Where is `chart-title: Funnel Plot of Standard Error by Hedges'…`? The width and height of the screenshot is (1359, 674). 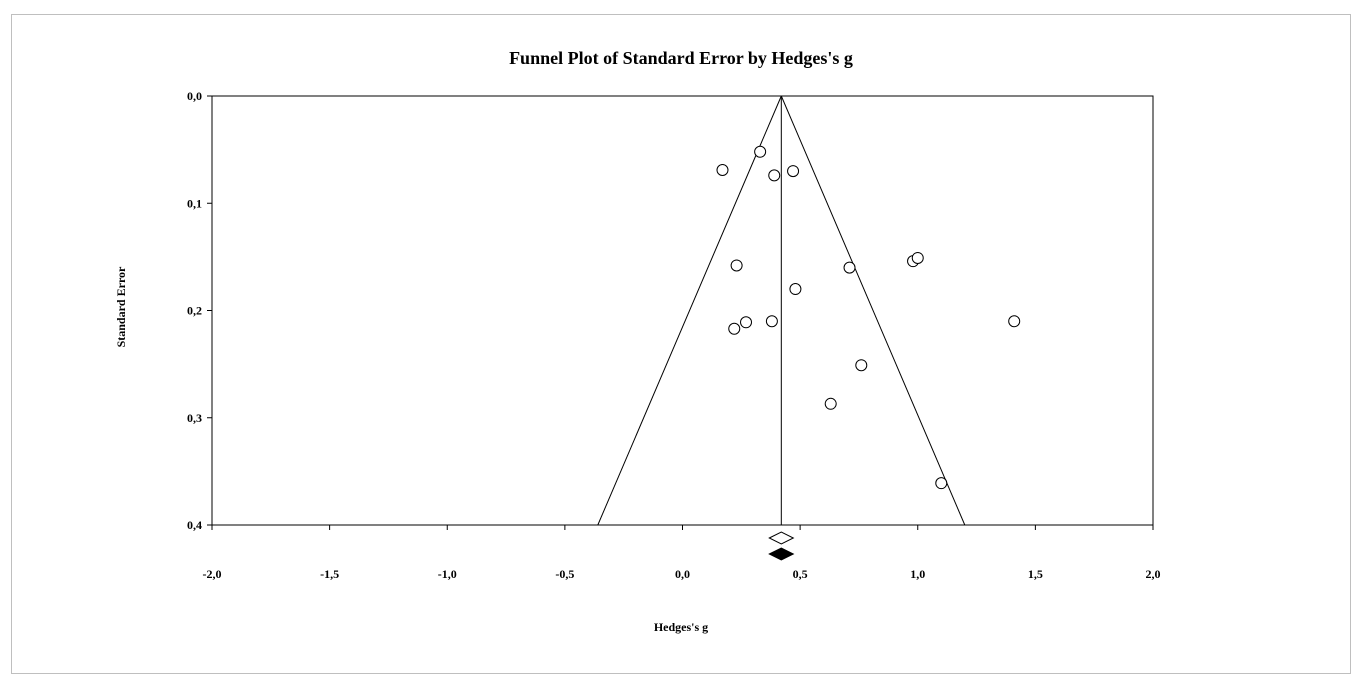
chart-title: Funnel Plot of Standard Error by Hedges'… is located at coordinates (681, 58).